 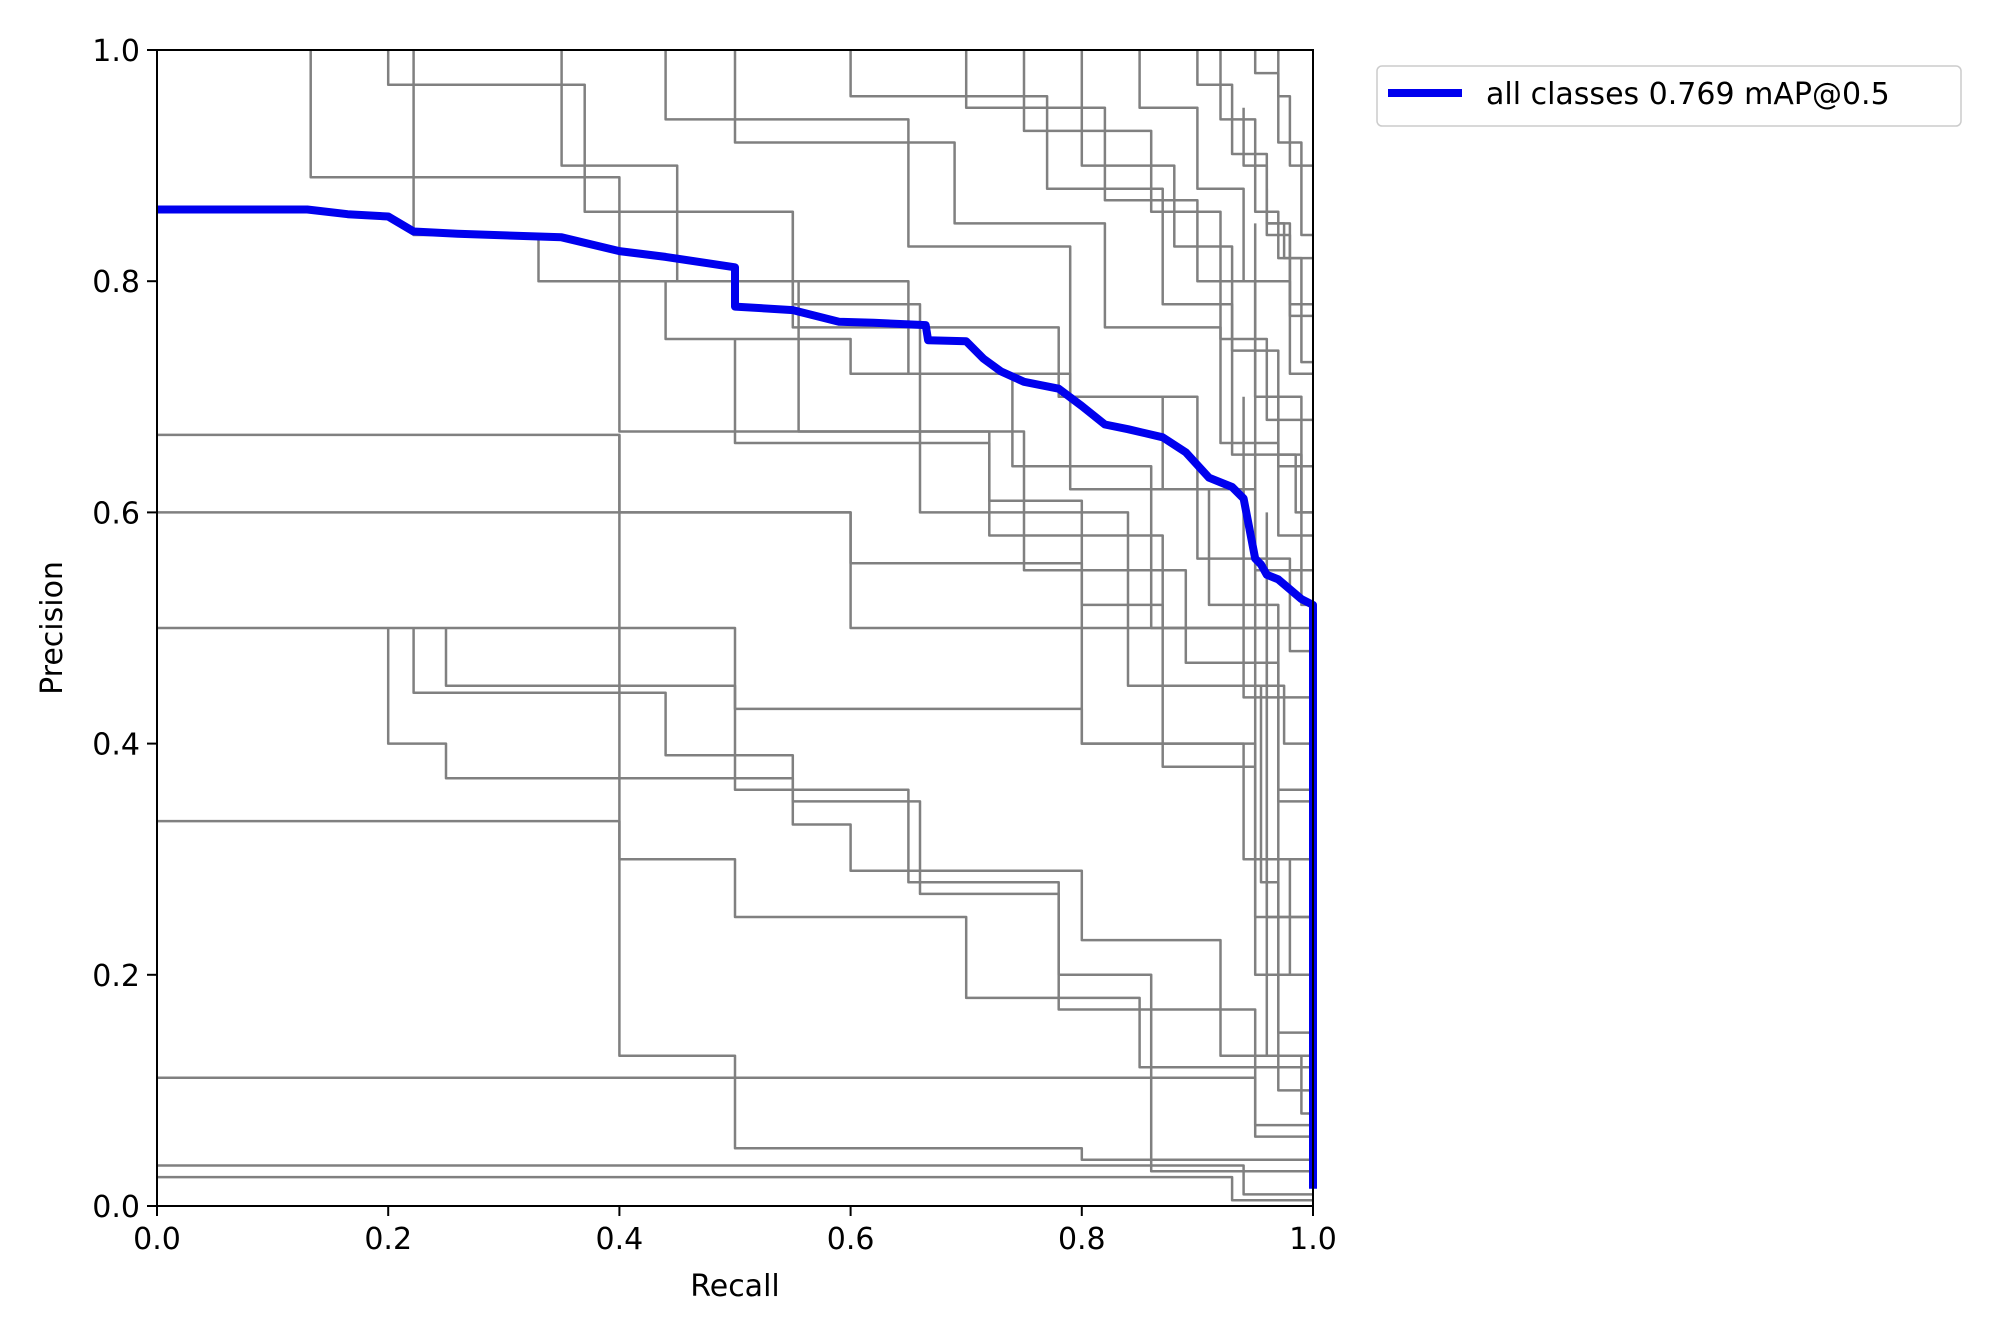 What do you see at coordinates (735, 1231) in the screenshot?
I see `x-axis-ticks: 0.0 0.2 0.4 0.6 0.8 1.0` at bounding box center [735, 1231].